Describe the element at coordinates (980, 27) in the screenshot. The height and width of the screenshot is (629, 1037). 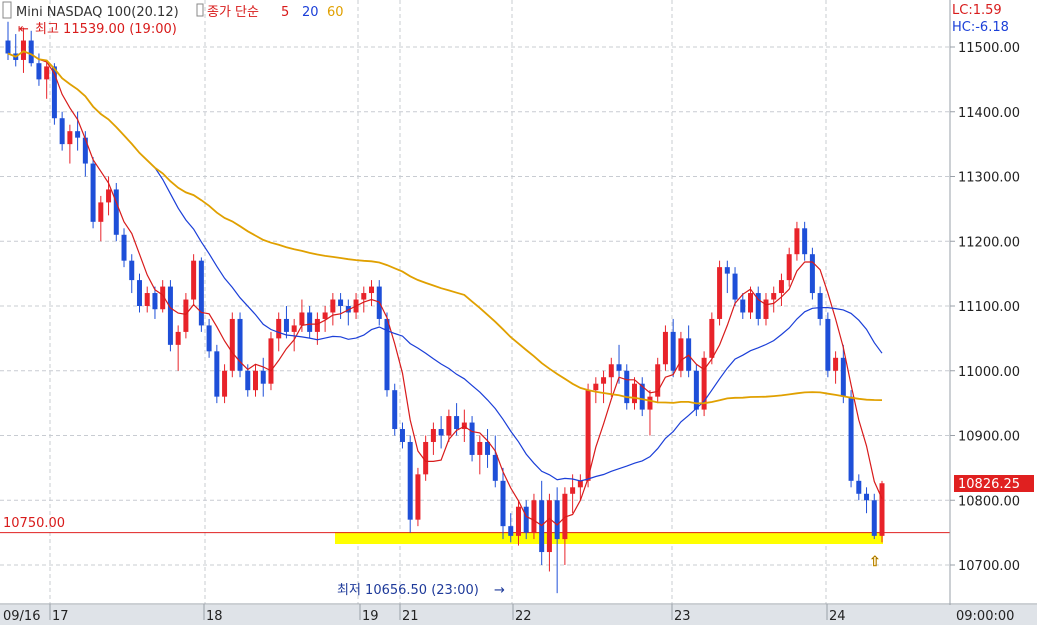
I see `hc-readout: HC:-6.18` at that location.